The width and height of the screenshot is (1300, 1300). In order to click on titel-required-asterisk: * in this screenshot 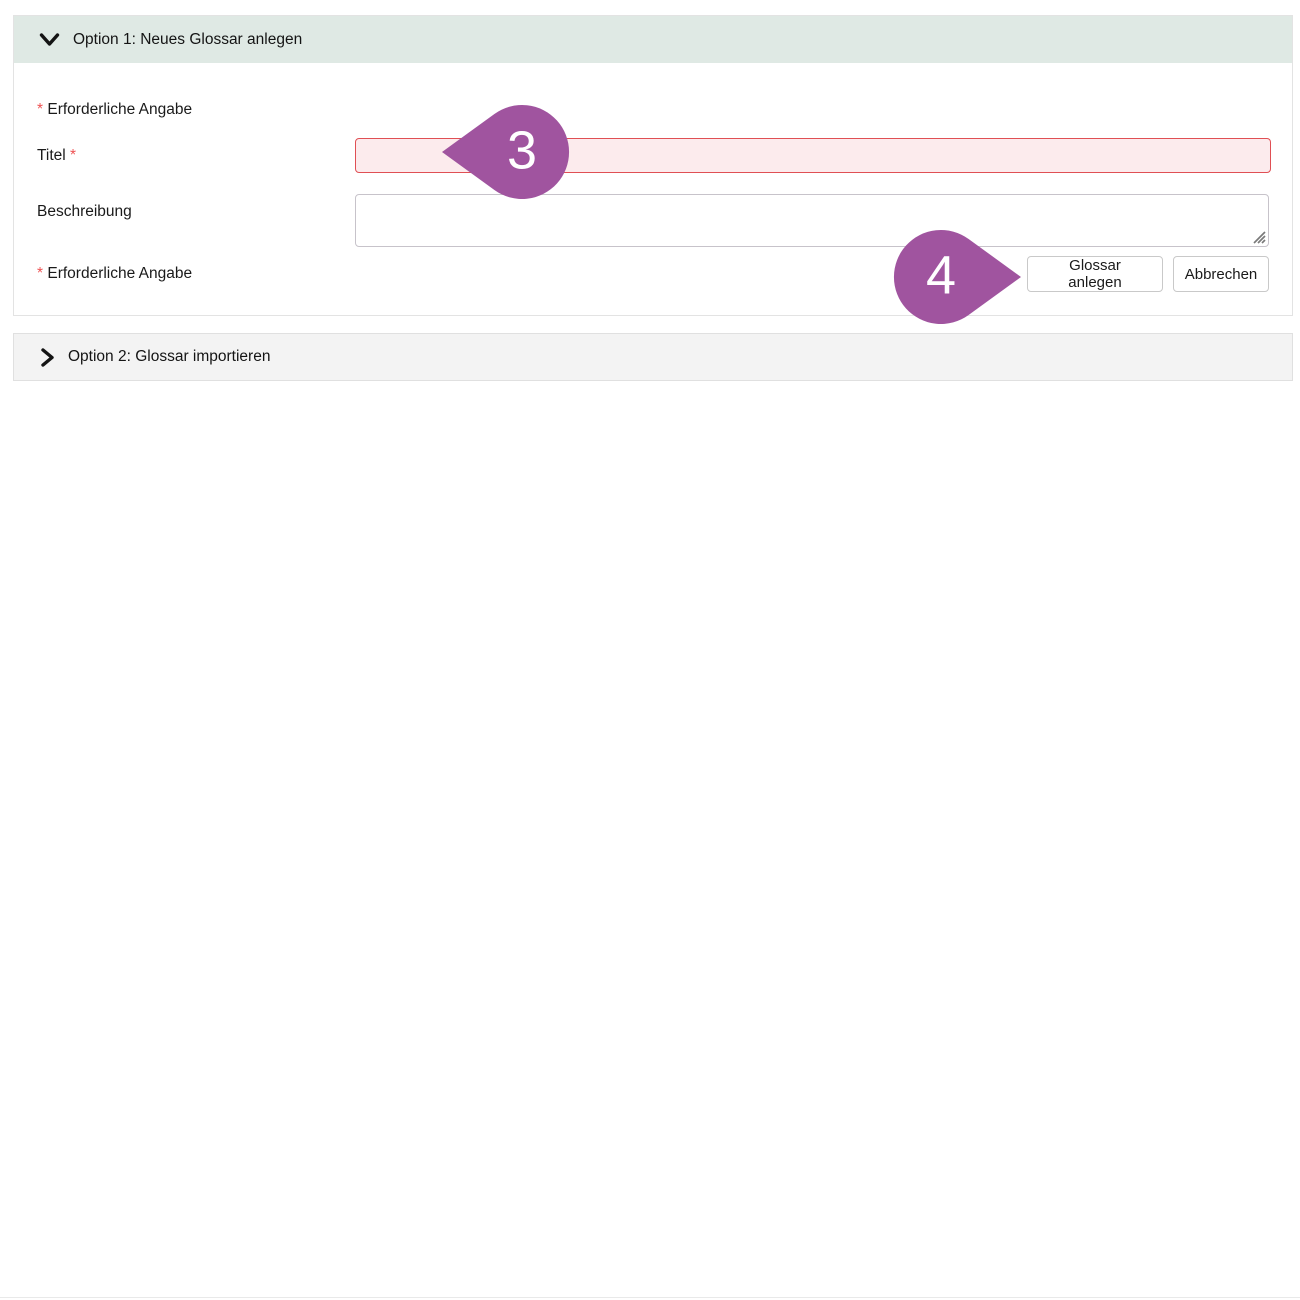, I will do `click(73, 155)`.